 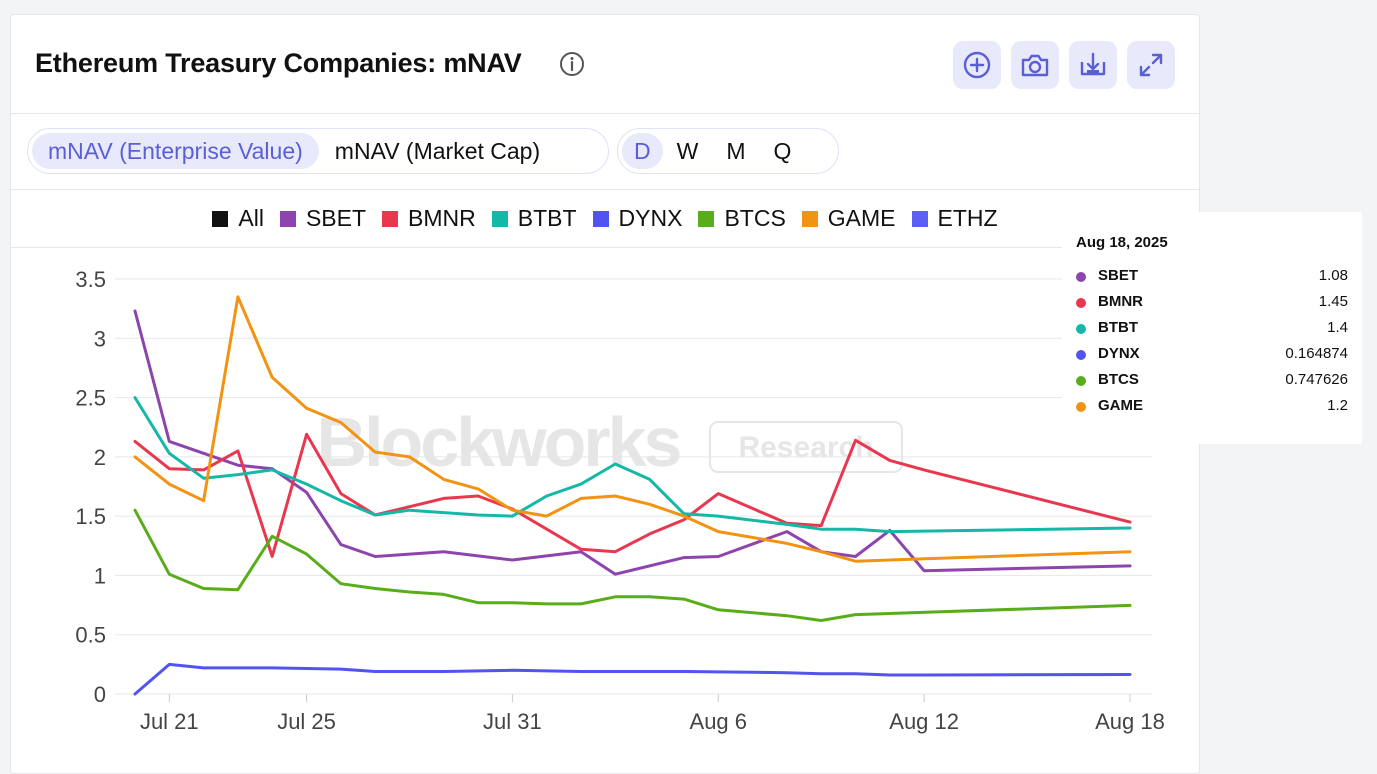 What do you see at coordinates (719, 721) in the screenshot?
I see `x-tick-label: Aug 6` at bounding box center [719, 721].